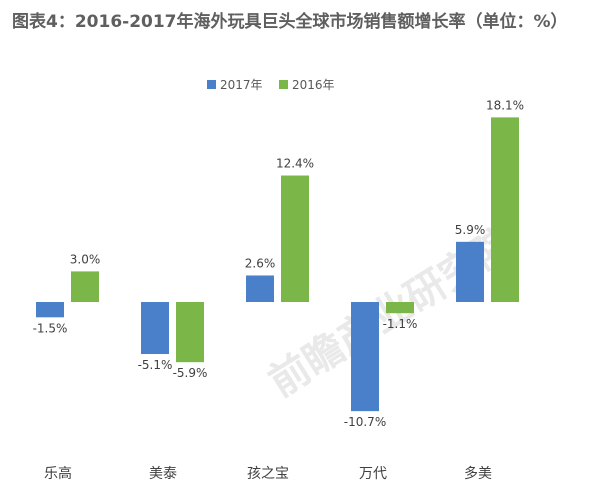 The width and height of the screenshot is (600, 487). Describe the element at coordinates (505, 105) in the screenshot. I see `value-label-1-4: 18.1%` at that location.